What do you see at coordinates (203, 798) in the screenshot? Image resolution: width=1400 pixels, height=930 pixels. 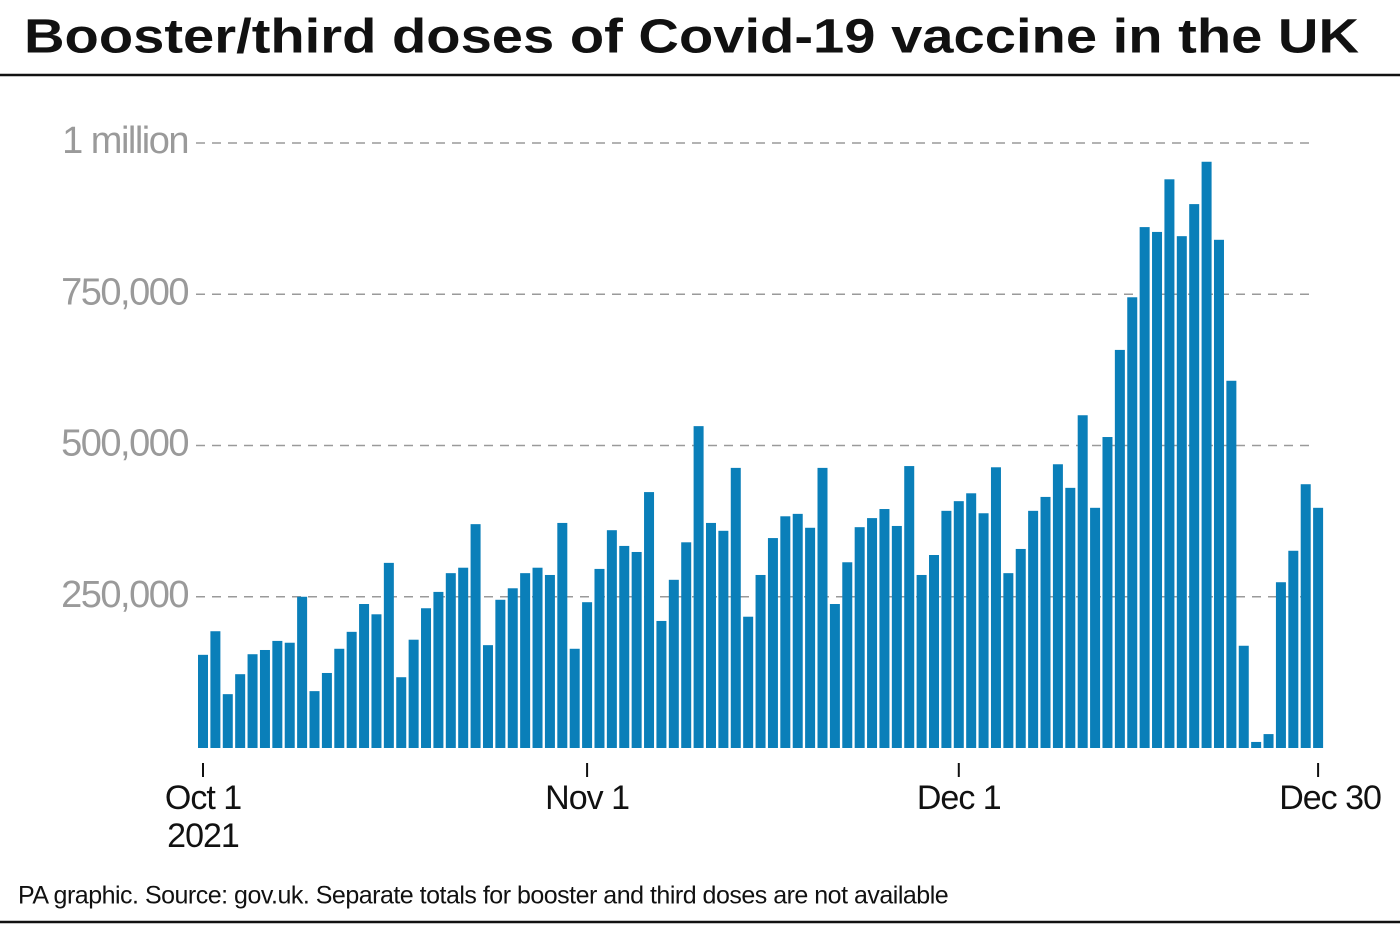 I see `x-tick-label: Oct 1` at bounding box center [203, 798].